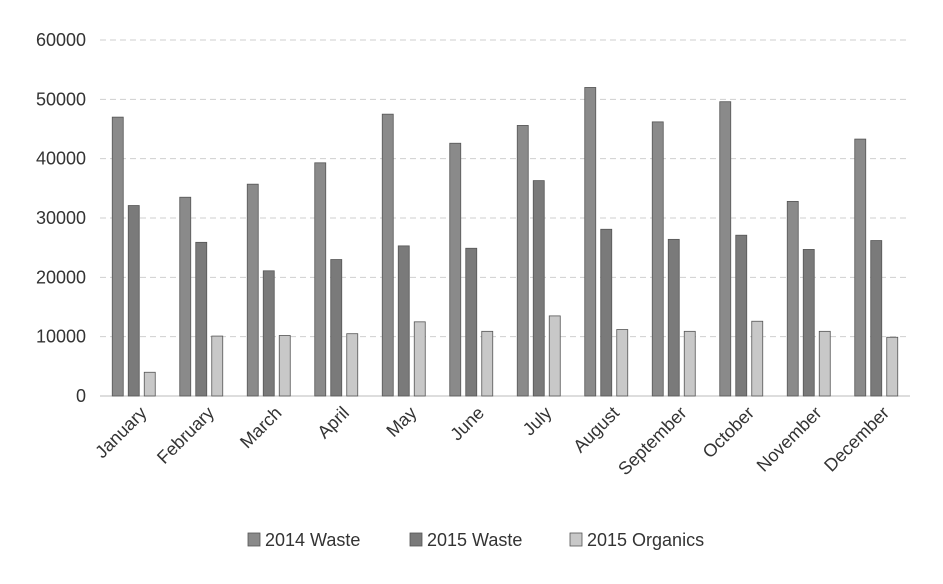 Image resolution: width=943 pixels, height=584 pixels. What do you see at coordinates (689, 363) in the screenshot?
I see `bar-2015-organics-september` at bounding box center [689, 363].